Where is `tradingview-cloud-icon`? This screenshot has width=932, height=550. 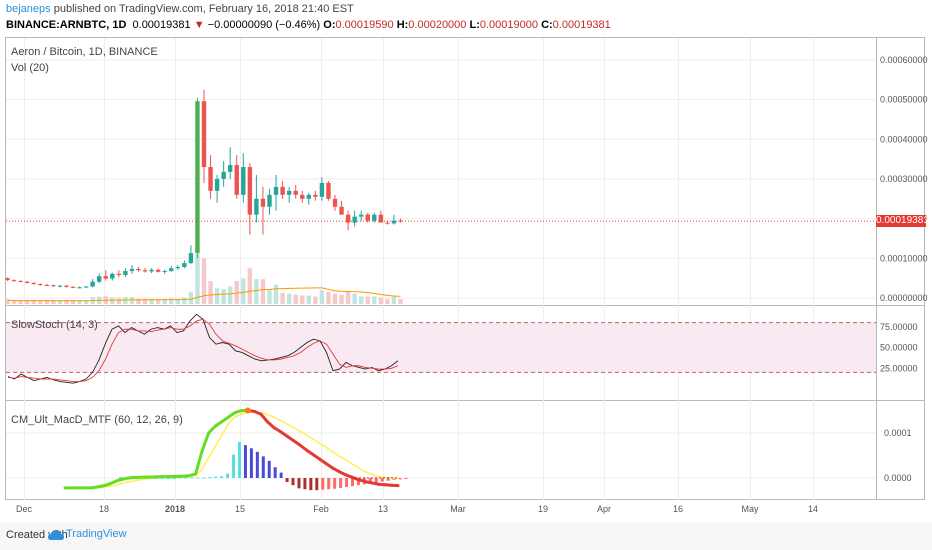 tradingview-cloud-icon is located at coordinates (56, 535).